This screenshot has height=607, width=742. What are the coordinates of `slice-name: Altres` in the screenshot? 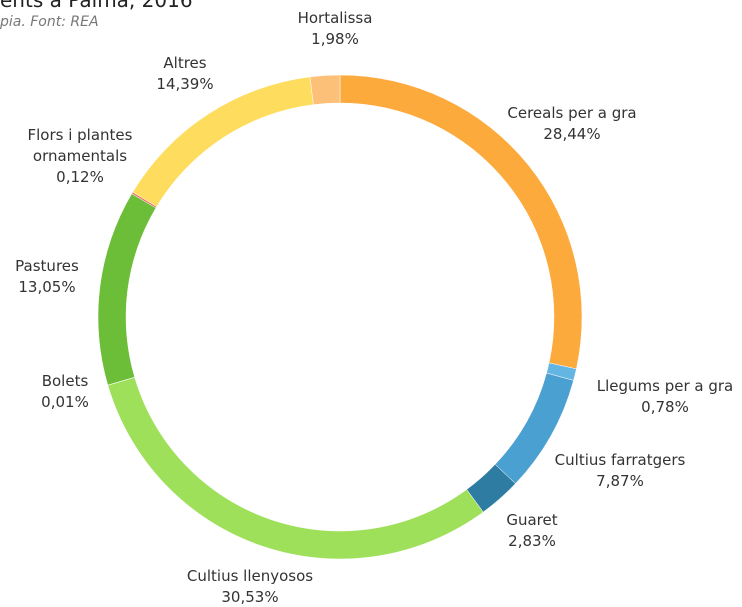 It's located at (185, 63).